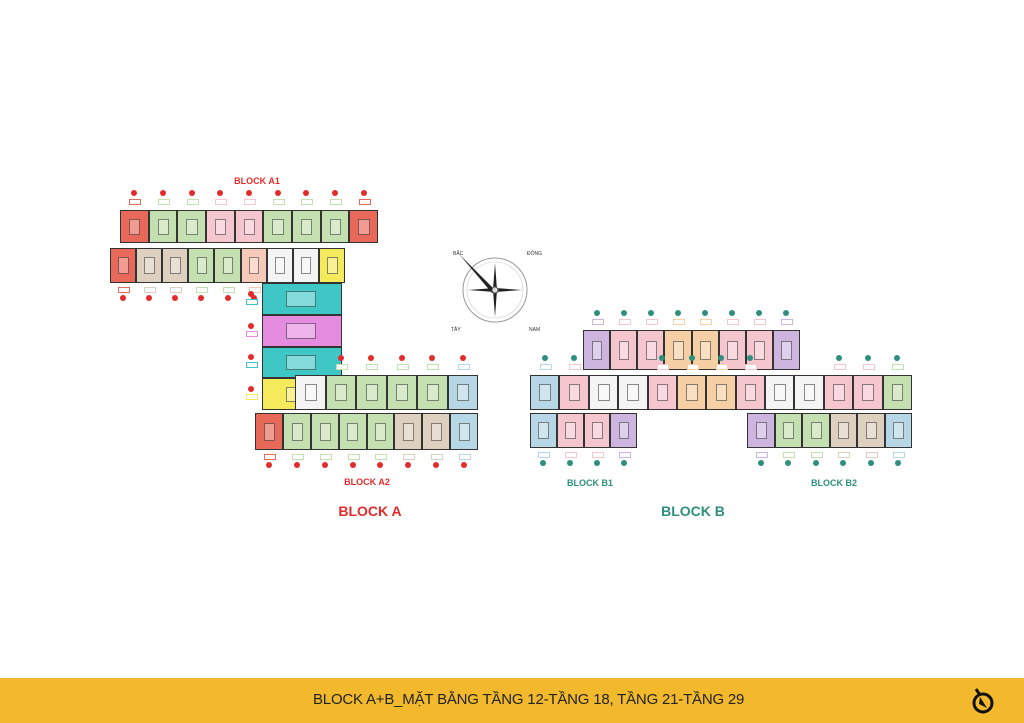 The image size is (1024, 723). What do you see at coordinates (834, 483) in the screenshot?
I see `block-b2-label: BLOCK B2` at bounding box center [834, 483].